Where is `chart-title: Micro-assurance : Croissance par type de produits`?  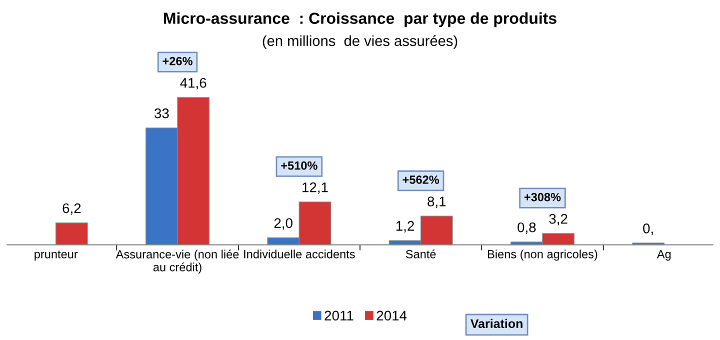
chart-title: Micro-assurance : Croissance par type de produits is located at coordinates (360, 20).